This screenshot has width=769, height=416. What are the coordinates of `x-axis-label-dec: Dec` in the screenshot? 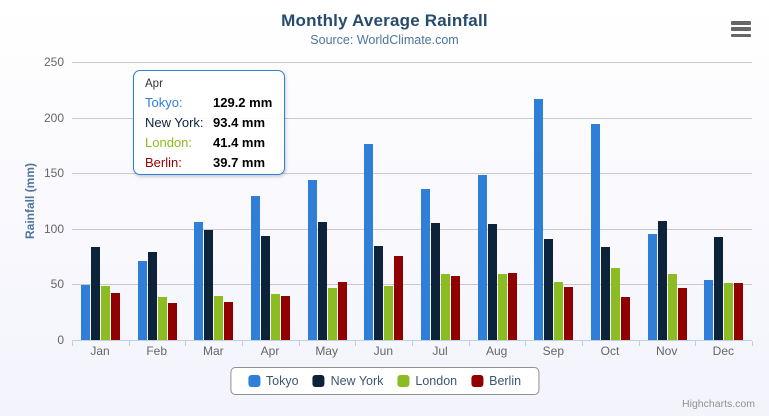 It's located at (723, 351).